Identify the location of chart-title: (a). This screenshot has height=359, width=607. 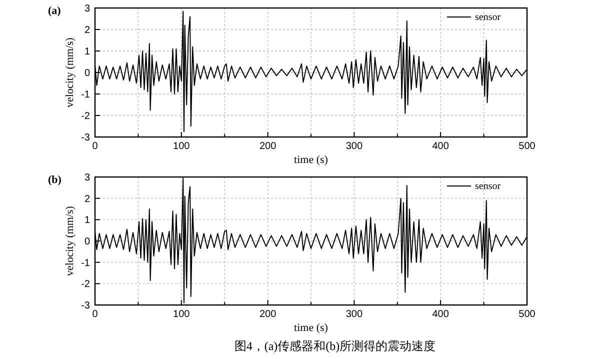
(55, 11).